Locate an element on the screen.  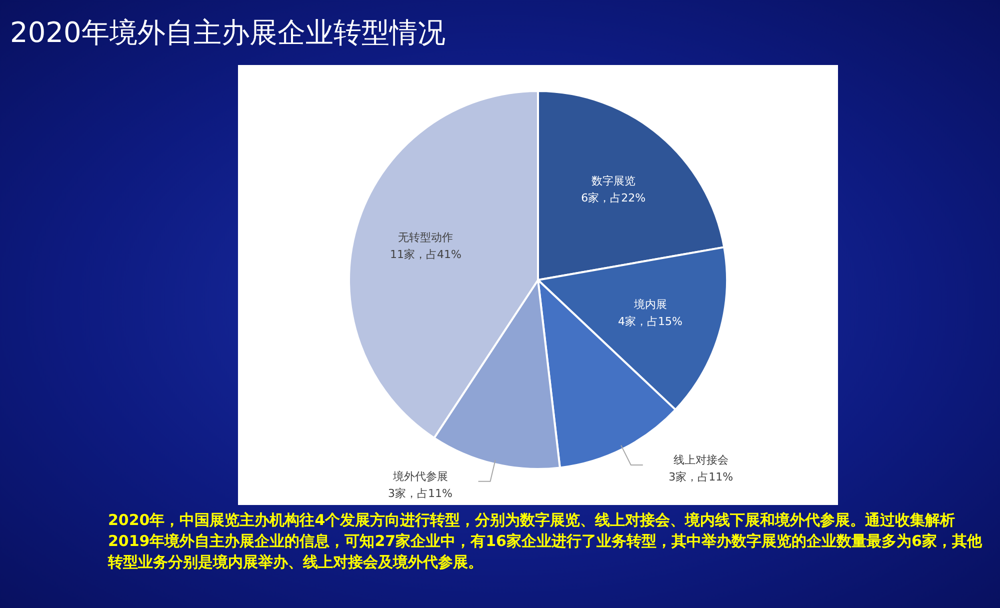
data-label: 11家，占41% is located at coordinates (426, 254).